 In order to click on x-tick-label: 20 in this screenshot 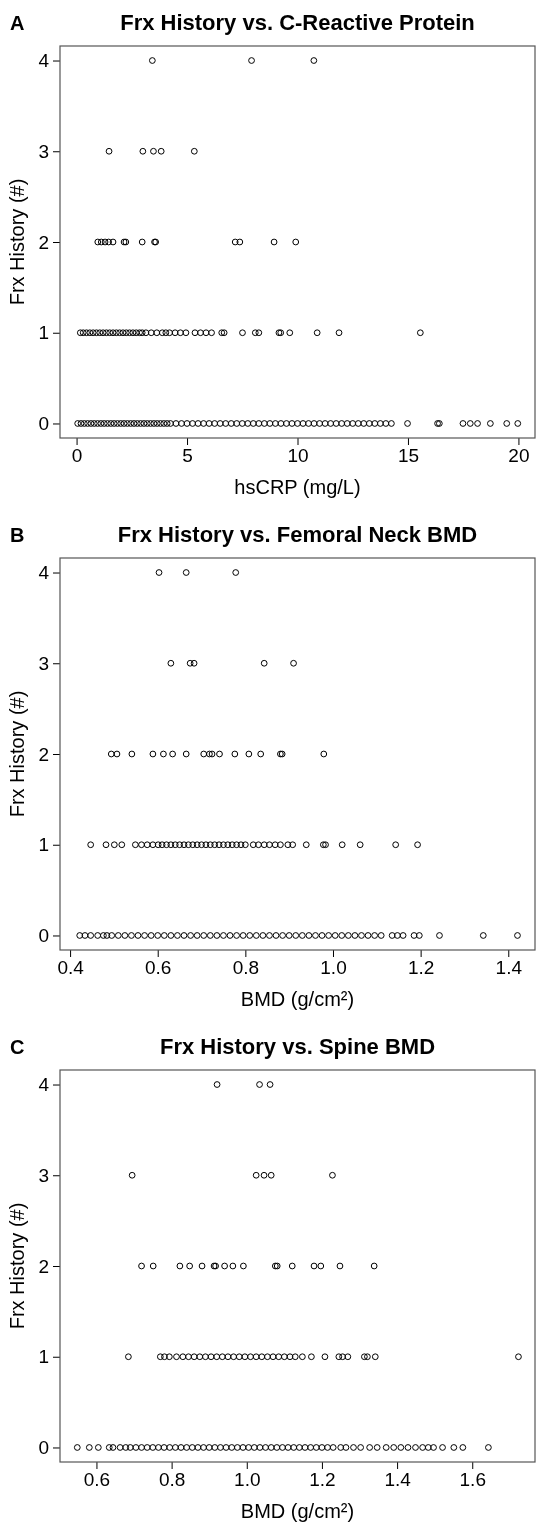, I will do `click(519, 456)`.